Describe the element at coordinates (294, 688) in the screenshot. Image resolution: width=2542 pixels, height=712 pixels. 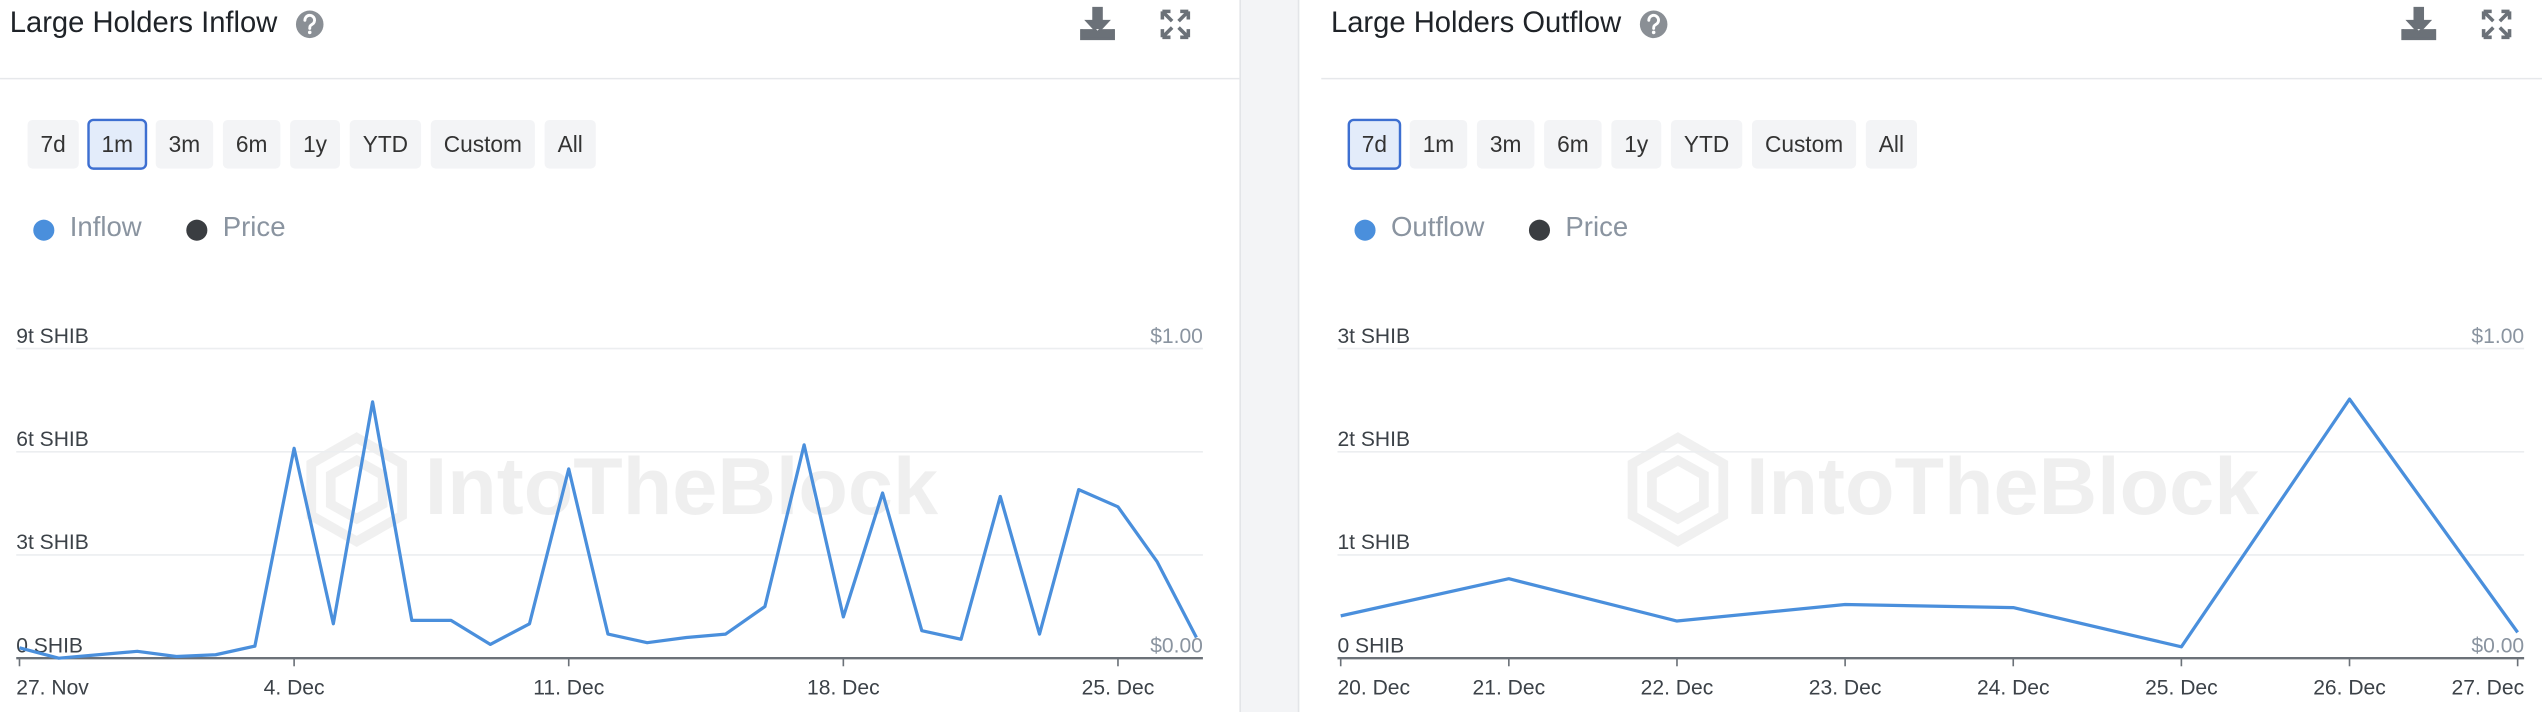
I see `x-tick-label: 4. Dec` at that location.